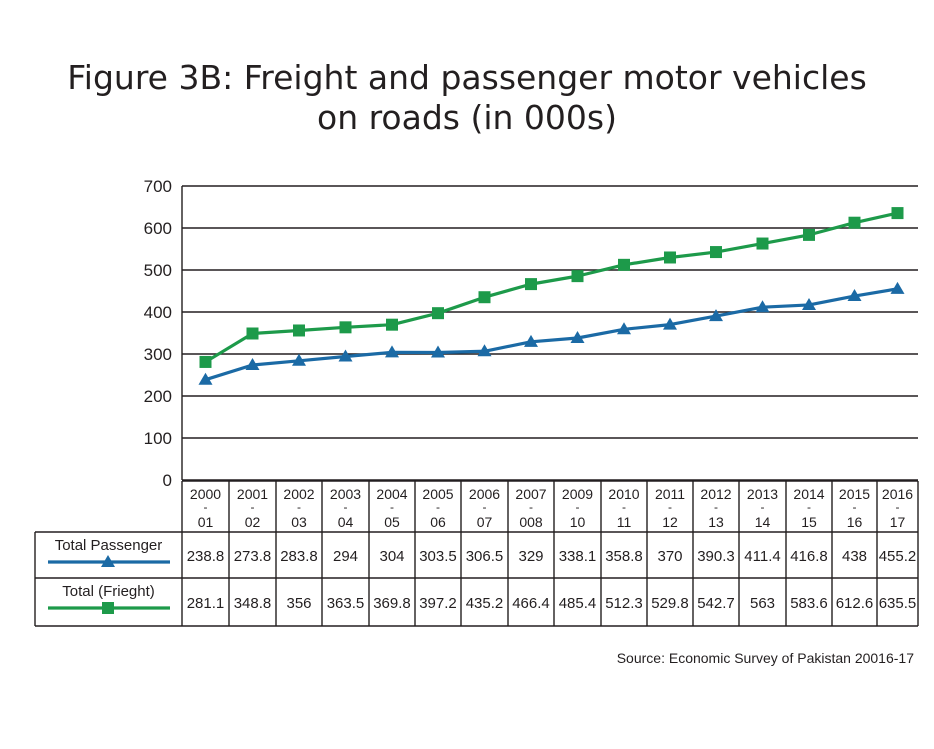  I want to click on x-tick-label-bottom-9: 11, so click(624, 522).